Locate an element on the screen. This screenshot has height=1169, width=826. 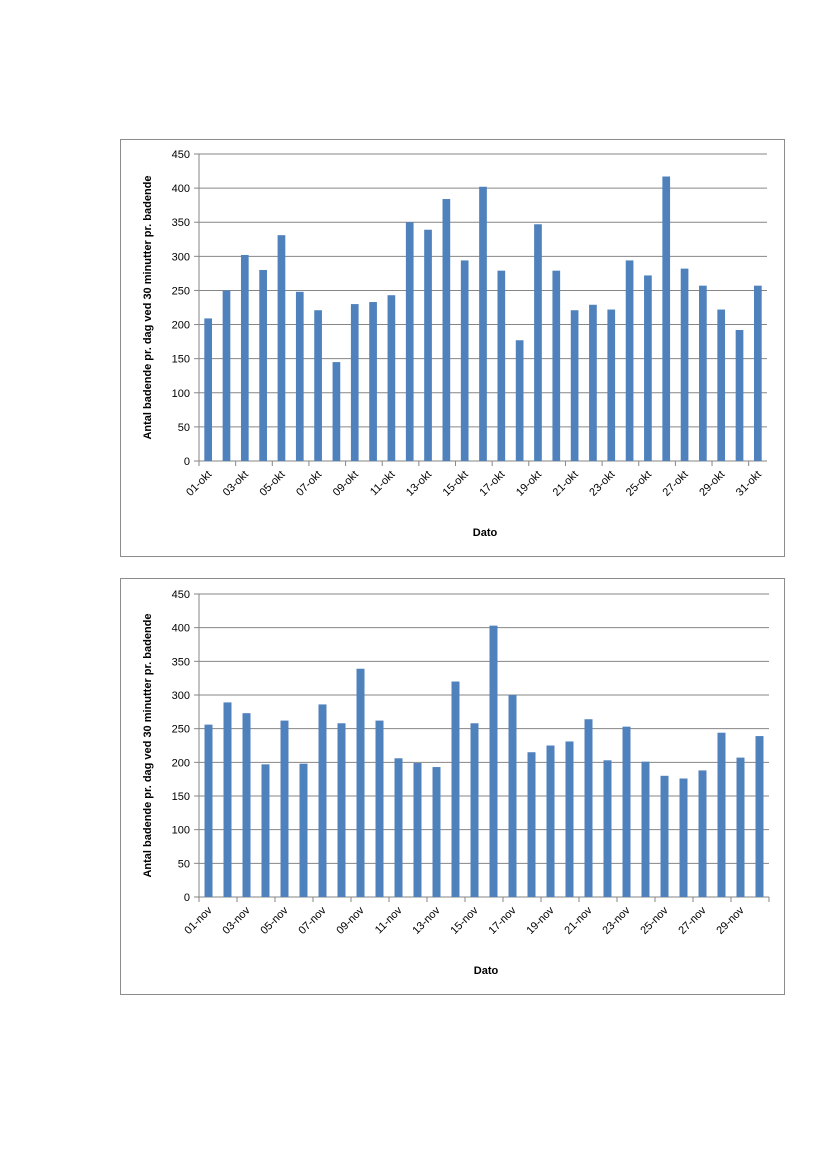
bar-29-nov is located at coordinates (740, 827).